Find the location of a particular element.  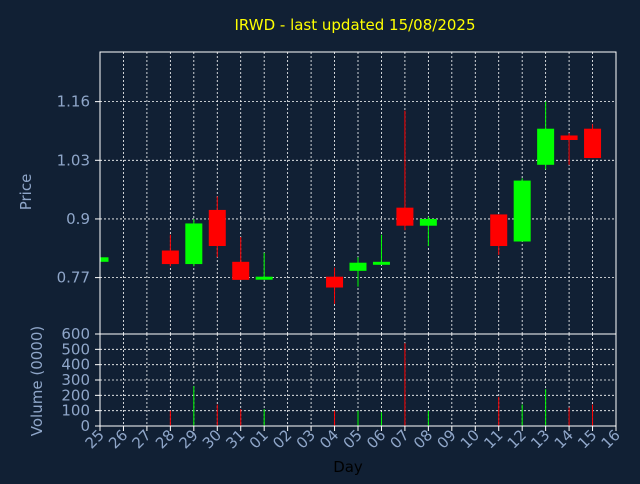

x-tick-label: 15 is located at coordinates (587, 439).